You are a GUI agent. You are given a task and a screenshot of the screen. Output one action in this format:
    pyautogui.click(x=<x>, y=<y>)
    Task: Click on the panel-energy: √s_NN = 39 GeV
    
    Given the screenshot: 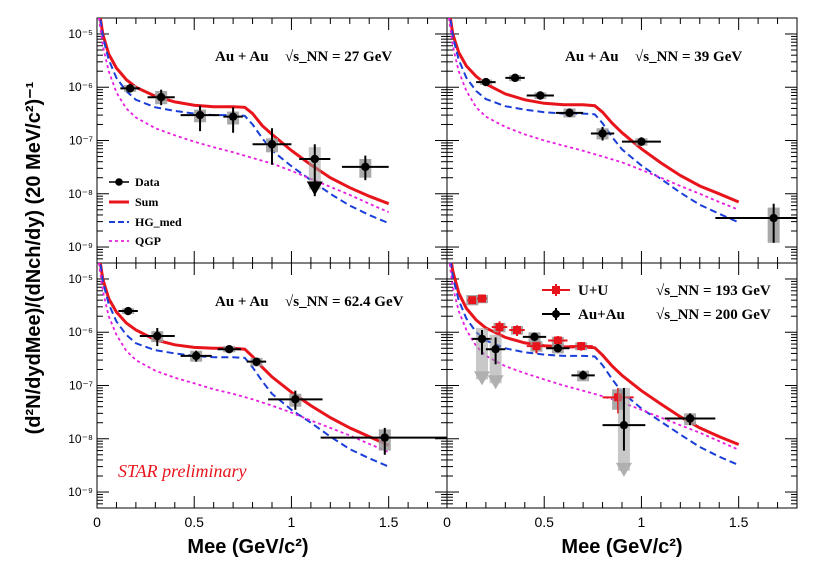 What is the action you would take?
    pyautogui.click(x=688, y=57)
    